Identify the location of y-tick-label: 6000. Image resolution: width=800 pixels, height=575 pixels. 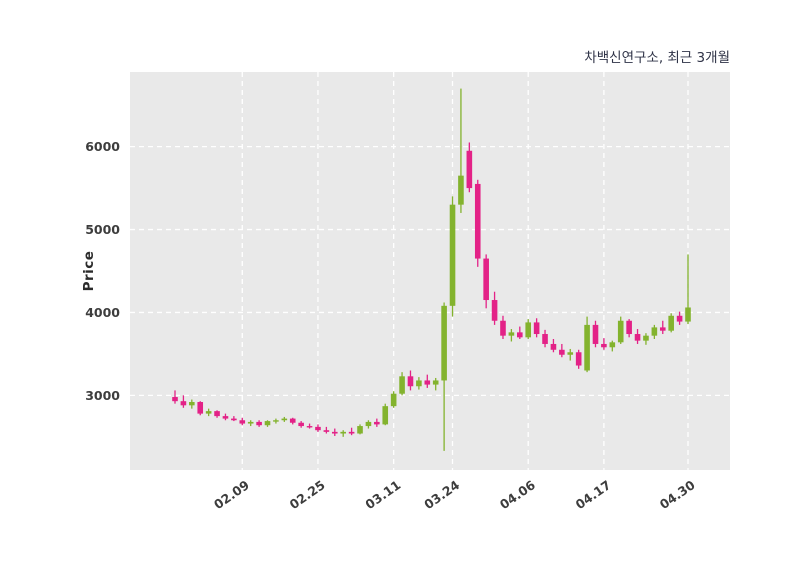
(102, 146).